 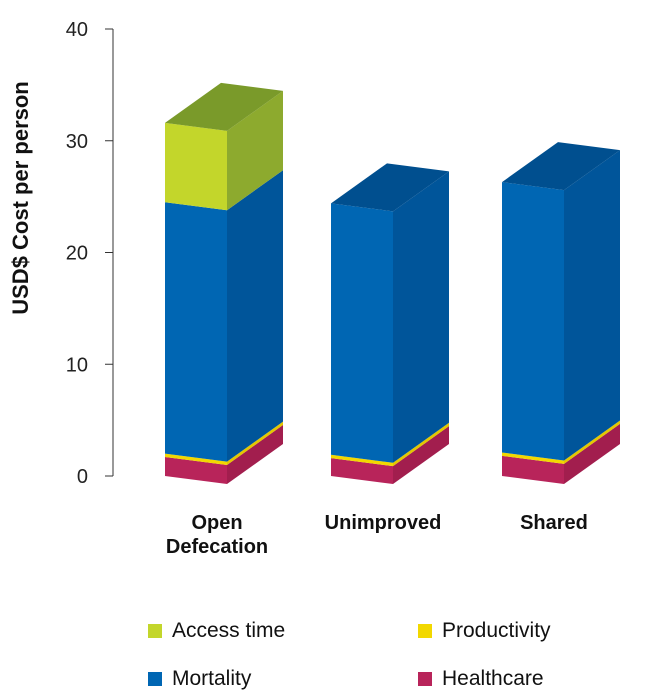 I want to click on legend-label: Productivity, so click(x=496, y=630).